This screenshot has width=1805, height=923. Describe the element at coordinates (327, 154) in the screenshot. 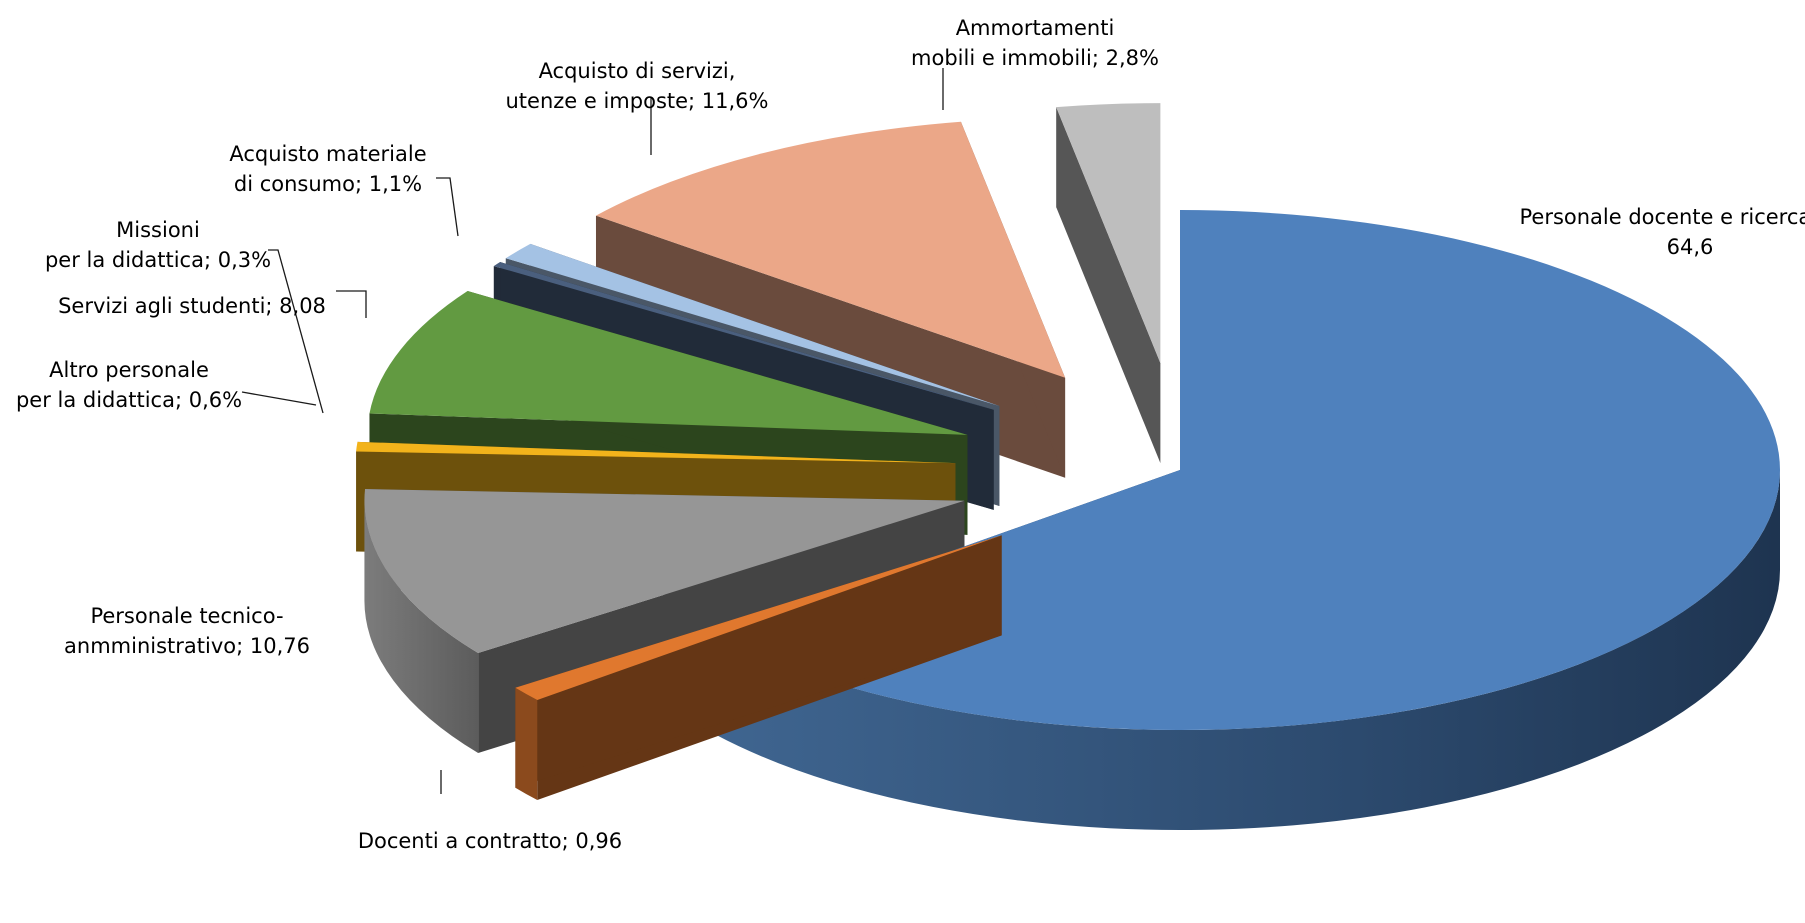

I see `slice-label-7-line1: Acquisto materiale` at that location.